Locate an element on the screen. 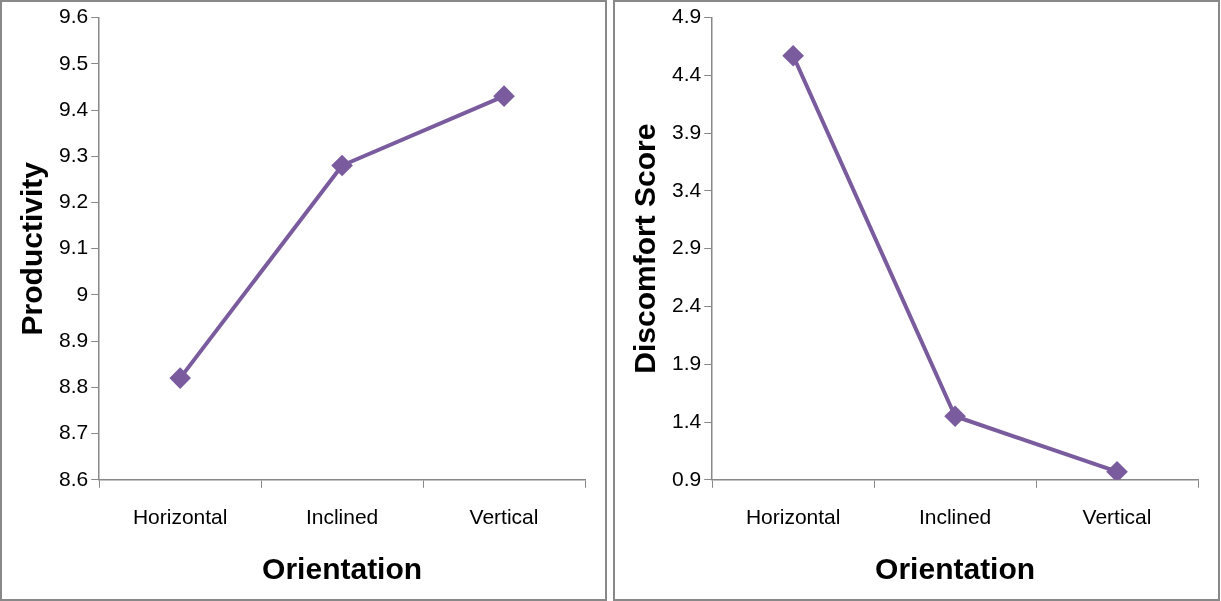 Image resolution: width=1221 pixels, height=601 pixels. y-tick-label: 2.4 is located at coordinates (686, 305).